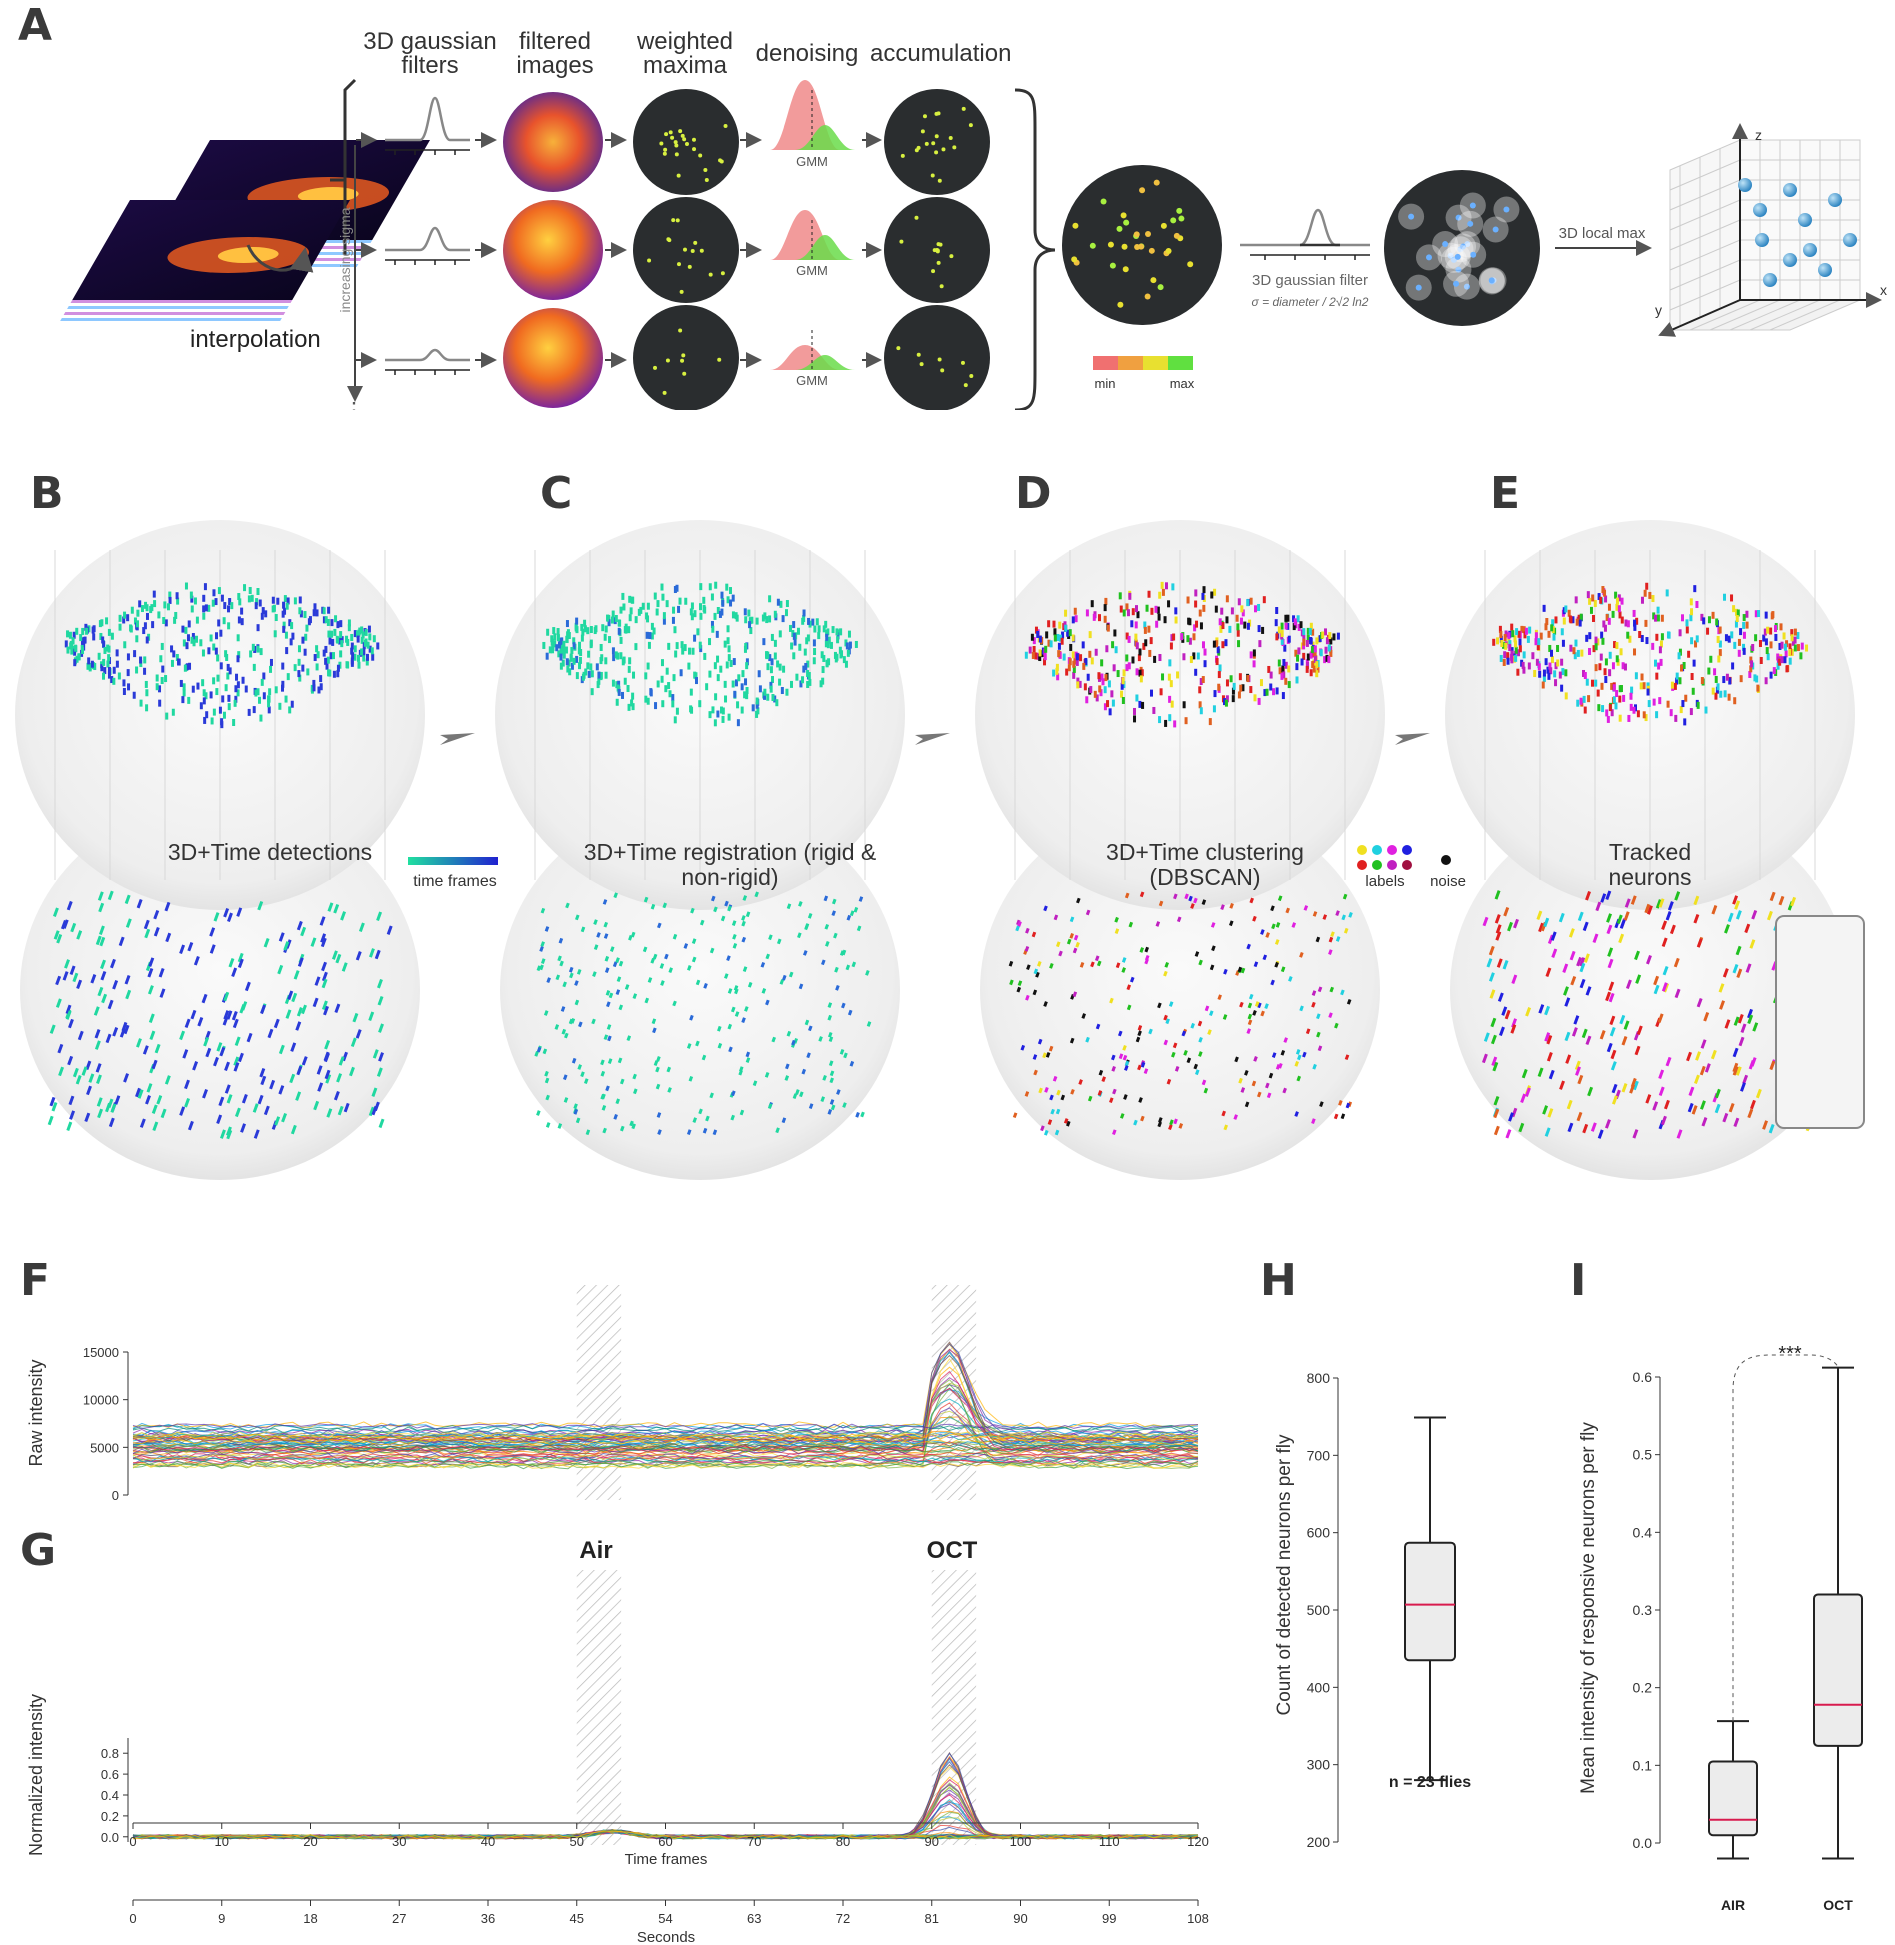 This screenshot has width=1895, height=1945. Describe the element at coordinates (1883, 290) in the screenshot. I see `axis-x-label: x` at that location.